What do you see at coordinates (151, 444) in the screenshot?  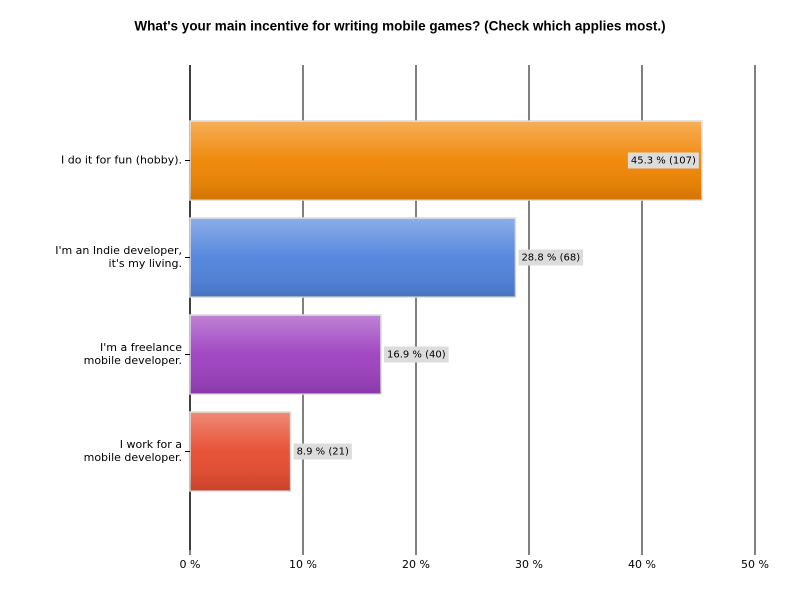 I see `y-tick-label-line: I work for a` at bounding box center [151, 444].